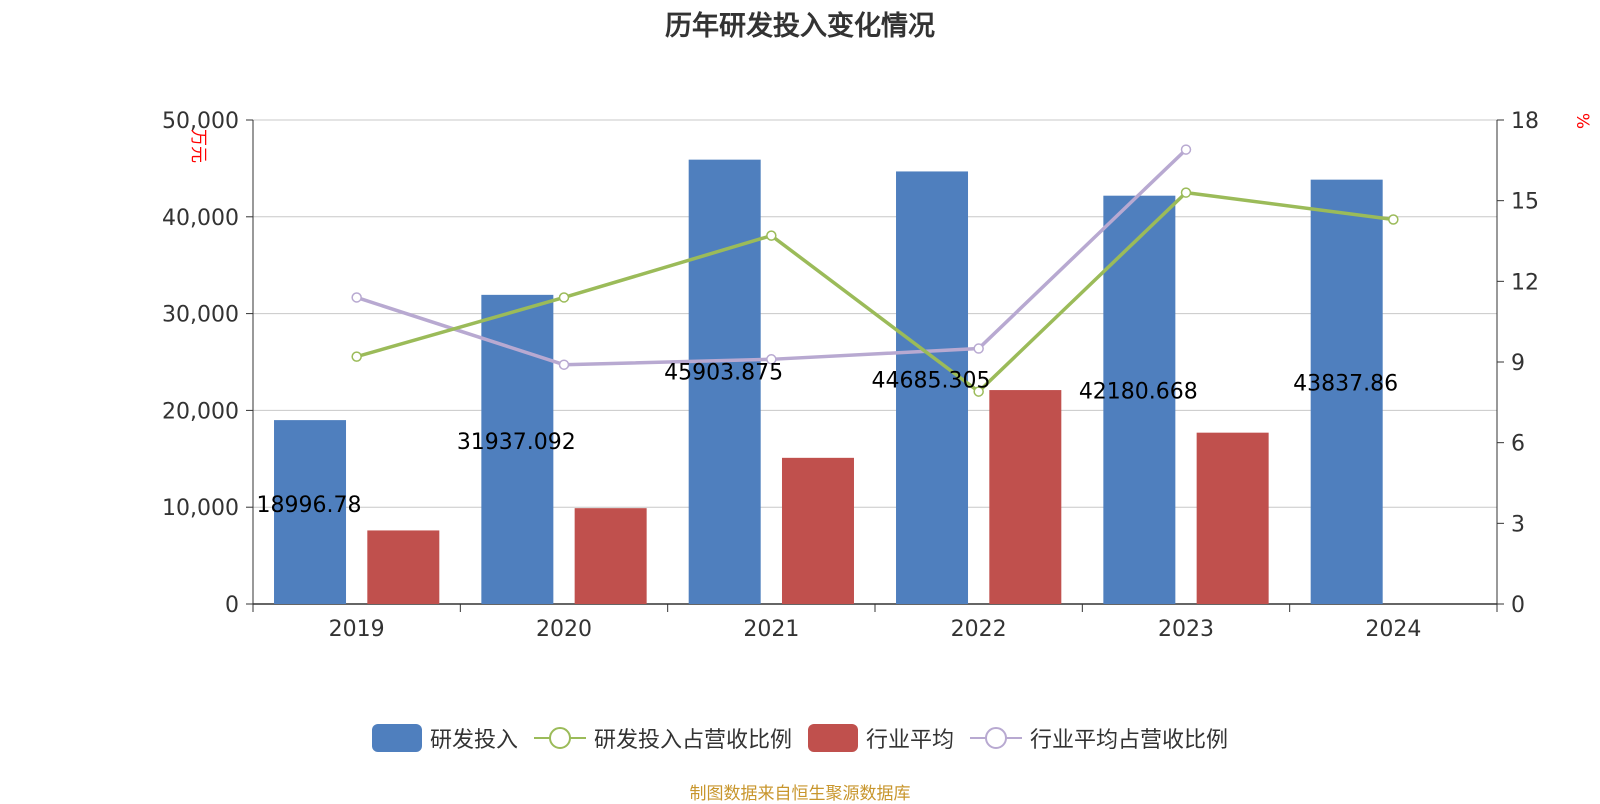  Describe the element at coordinates (833, 738) in the screenshot. I see `legend-swatch-industry-bar` at that location.